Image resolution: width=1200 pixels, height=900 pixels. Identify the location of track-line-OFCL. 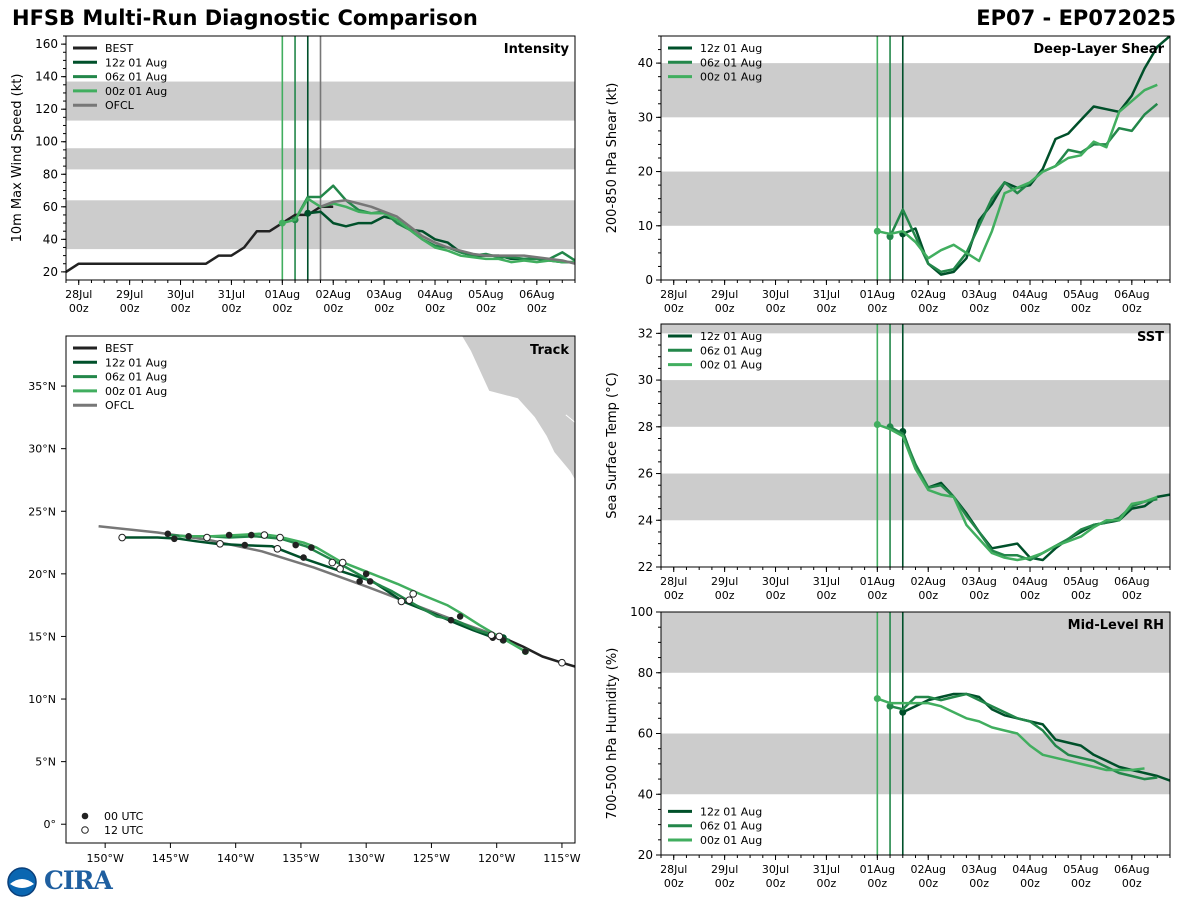
(299, 581).